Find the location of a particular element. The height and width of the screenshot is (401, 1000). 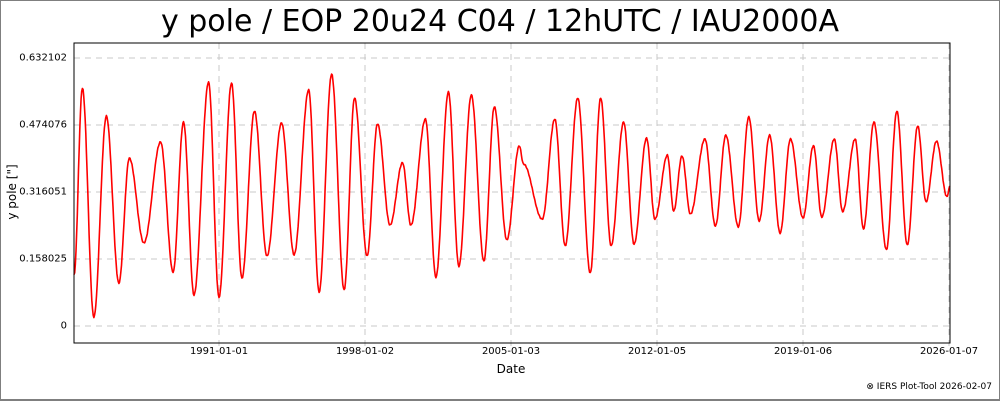

y-tick-label: 0.632102 is located at coordinates (43, 58).